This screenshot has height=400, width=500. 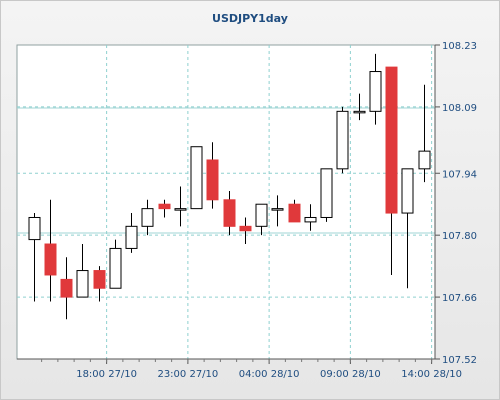 What do you see at coordinates (459, 46) in the screenshot?
I see `y-tick-label: 108.23` at bounding box center [459, 46].